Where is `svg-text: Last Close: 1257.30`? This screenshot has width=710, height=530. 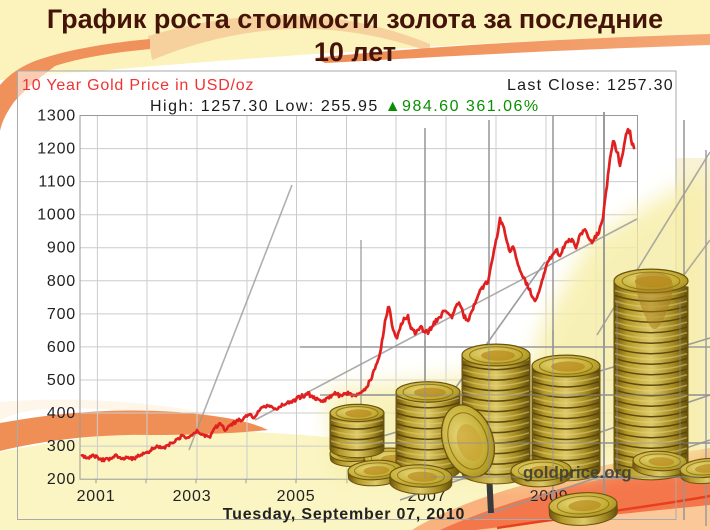 svg-text: Last Close: 1257.30 is located at coordinates (590, 85).